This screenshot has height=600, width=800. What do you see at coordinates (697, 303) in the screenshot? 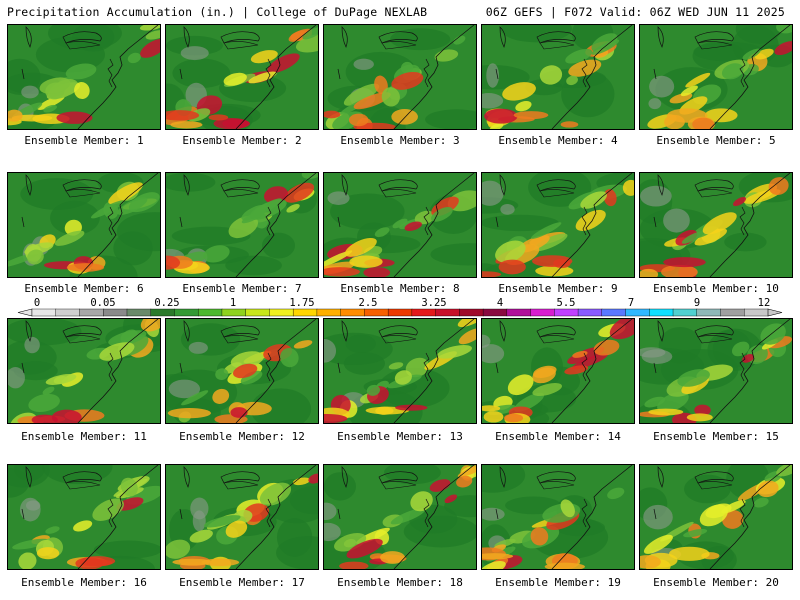
I see `colorbar-tick-label: 9` at bounding box center [697, 303].